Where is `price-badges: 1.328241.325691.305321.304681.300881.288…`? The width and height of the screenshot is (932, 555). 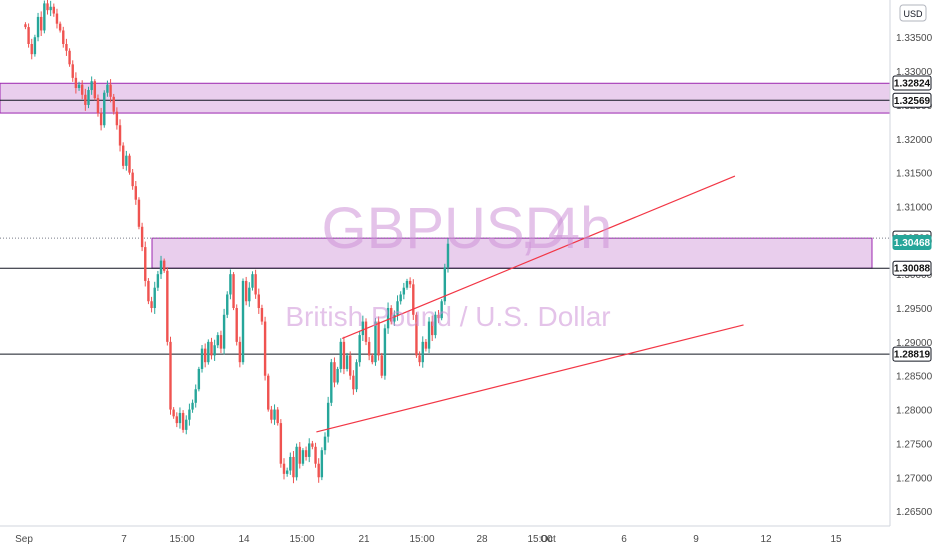 price-badges: 1.328241.325691.305321.304681.300881.288… is located at coordinates (912, 218).